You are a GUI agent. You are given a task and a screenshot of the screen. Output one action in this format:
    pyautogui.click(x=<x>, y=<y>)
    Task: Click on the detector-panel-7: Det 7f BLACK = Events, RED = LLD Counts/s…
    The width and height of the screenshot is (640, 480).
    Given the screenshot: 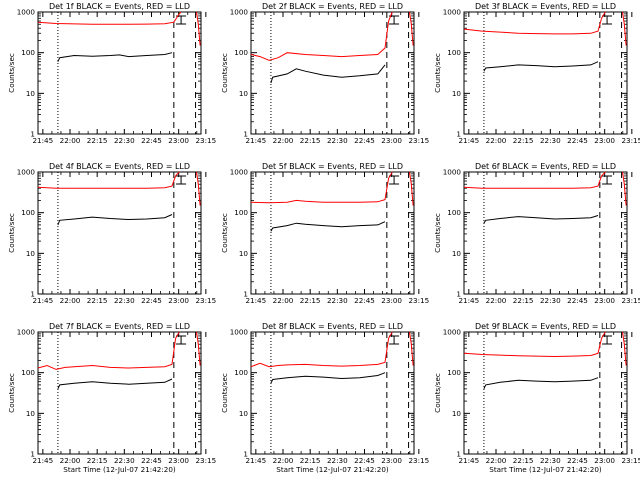 What is the action you would take?
    pyautogui.click(x=111, y=398)
    